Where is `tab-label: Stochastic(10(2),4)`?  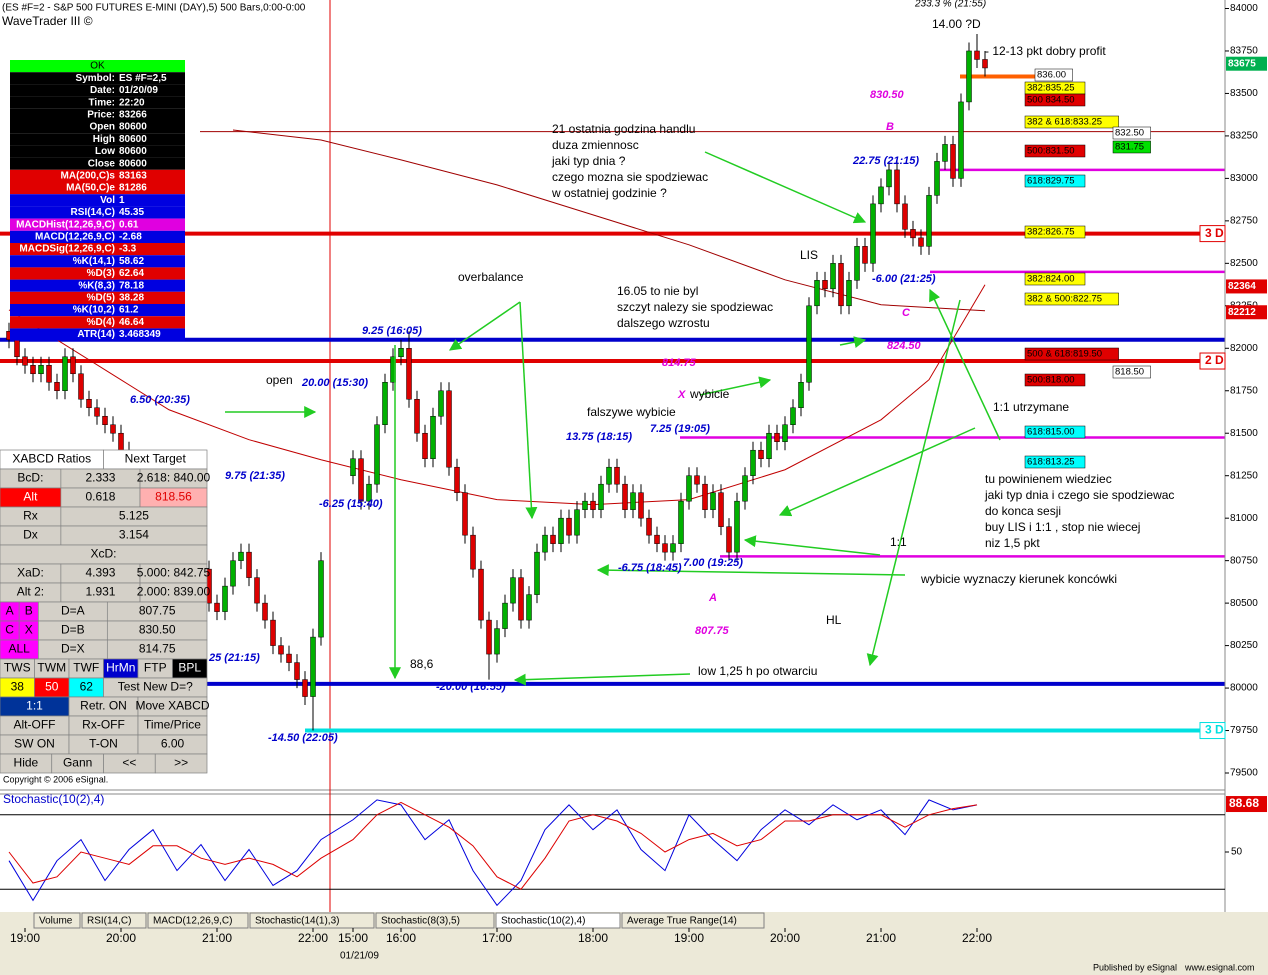 tab-label: Stochastic(10(2),4) is located at coordinates (543, 921).